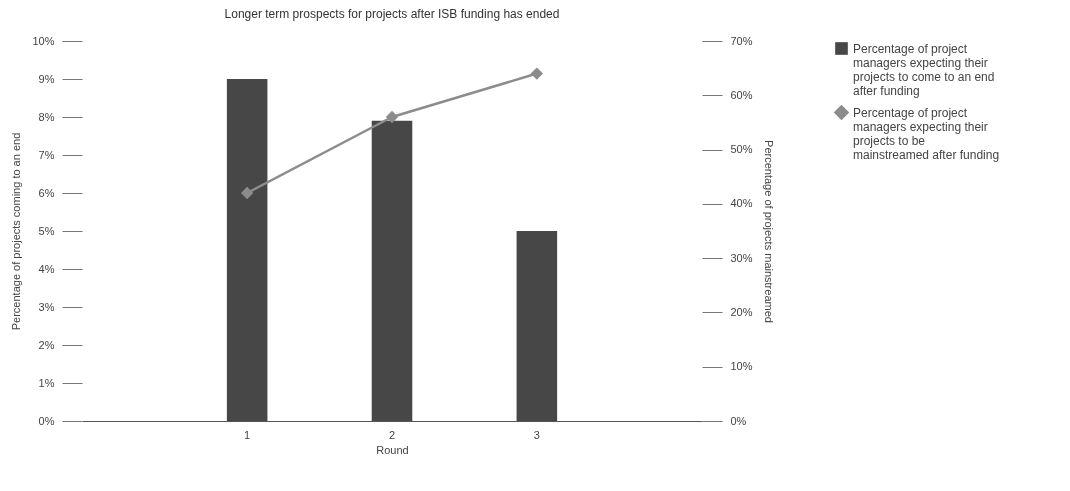 This screenshot has width=1070, height=491. I want to click on y-tick-label: 2%, so click(46, 344).